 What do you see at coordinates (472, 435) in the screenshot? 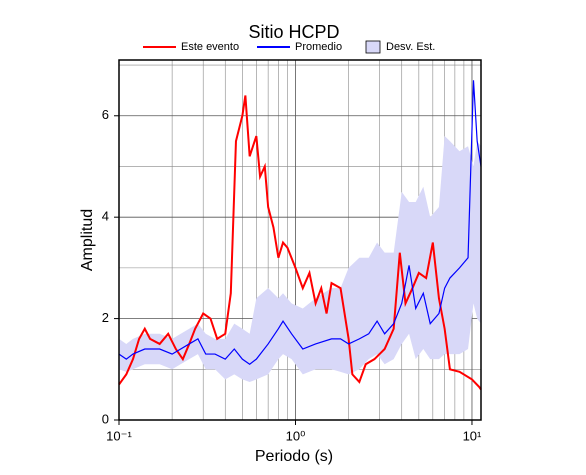
I see `x-tick-label: 10¹` at bounding box center [472, 435].